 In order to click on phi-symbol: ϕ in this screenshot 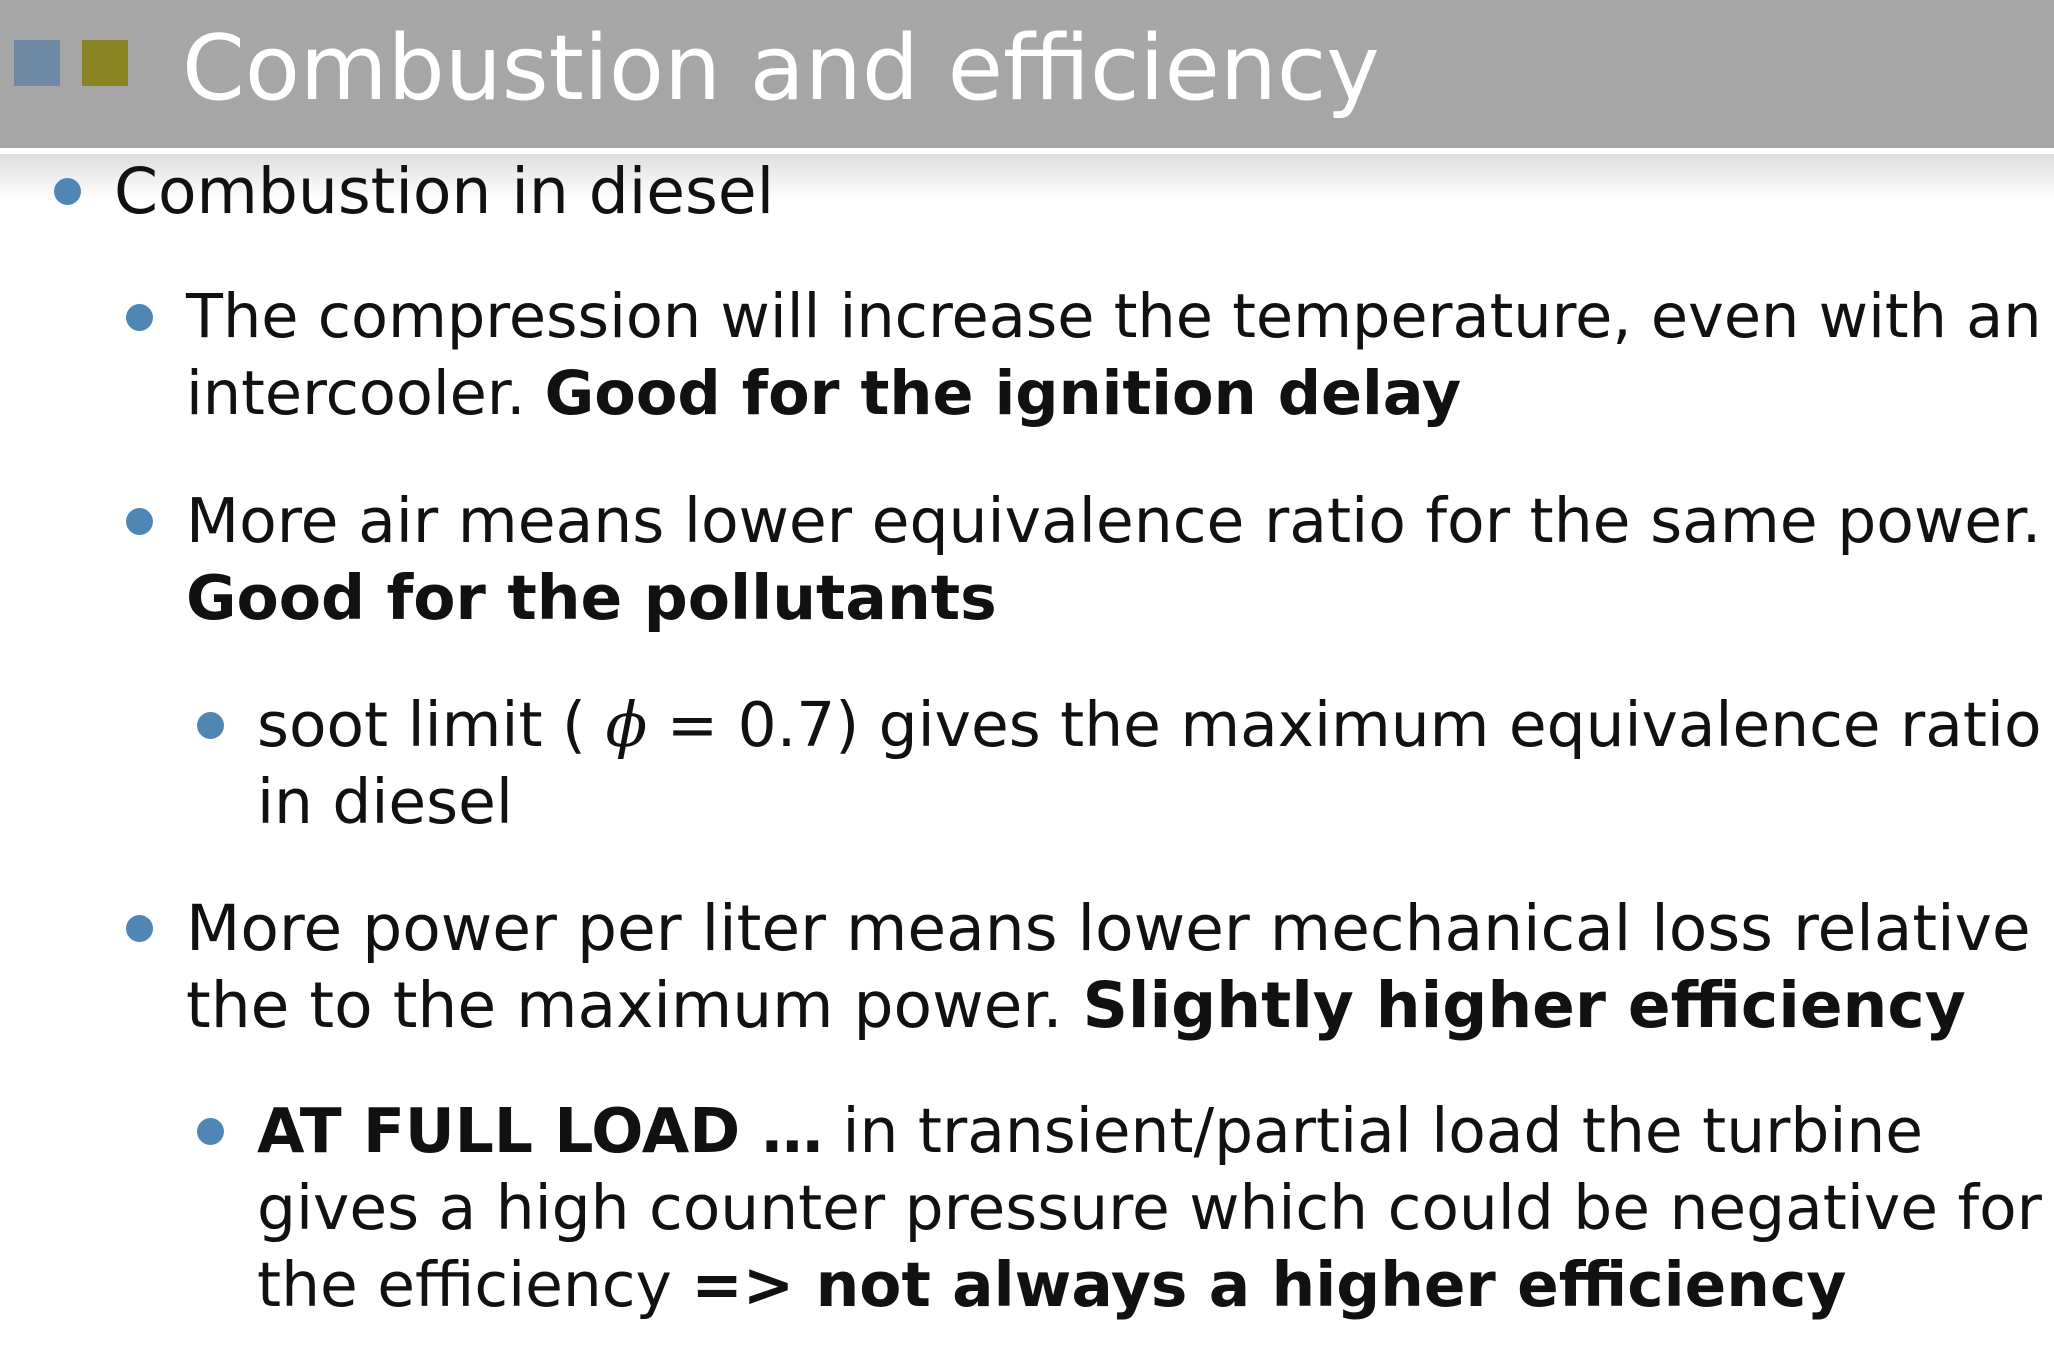, I will do `click(626, 725)`.